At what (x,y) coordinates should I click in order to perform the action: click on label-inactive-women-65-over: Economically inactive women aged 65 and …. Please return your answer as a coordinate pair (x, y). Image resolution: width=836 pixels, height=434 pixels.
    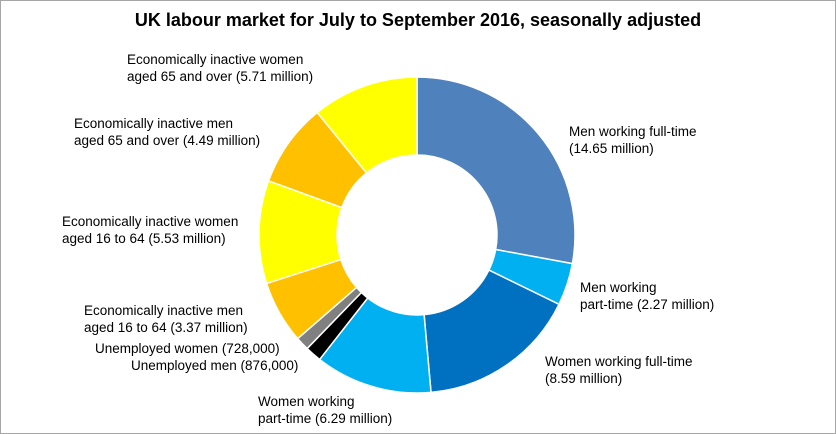
    Looking at the image, I should click on (220, 68).